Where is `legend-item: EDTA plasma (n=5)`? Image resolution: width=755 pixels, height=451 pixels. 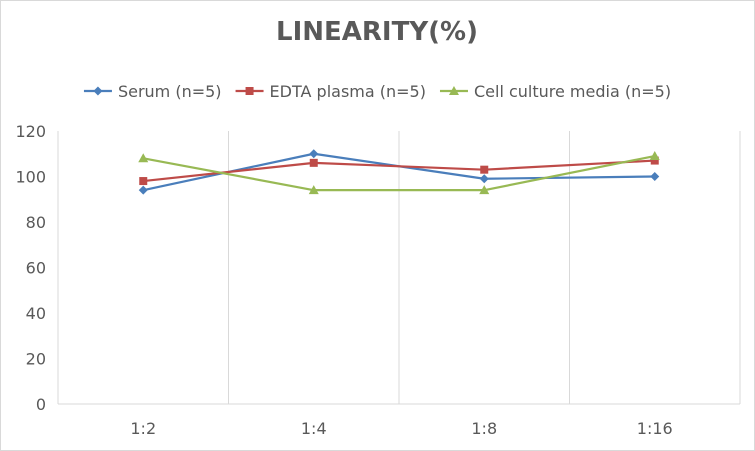 legend-item: EDTA plasma (n=5) is located at coordinates (330, 91).